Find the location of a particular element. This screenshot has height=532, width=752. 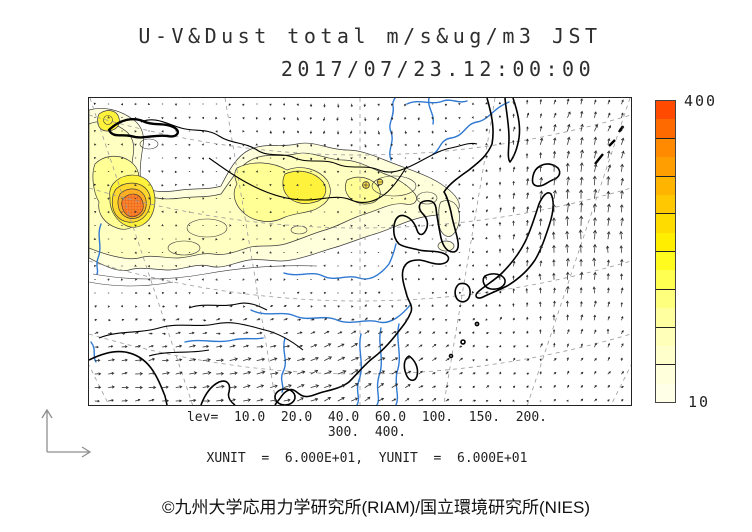

colorbar is located at coordinates (665, 251).